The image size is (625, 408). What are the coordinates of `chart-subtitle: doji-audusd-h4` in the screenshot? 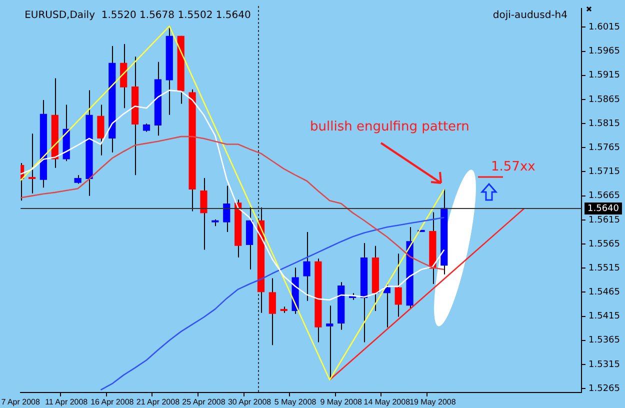 It's located at (530, 15).